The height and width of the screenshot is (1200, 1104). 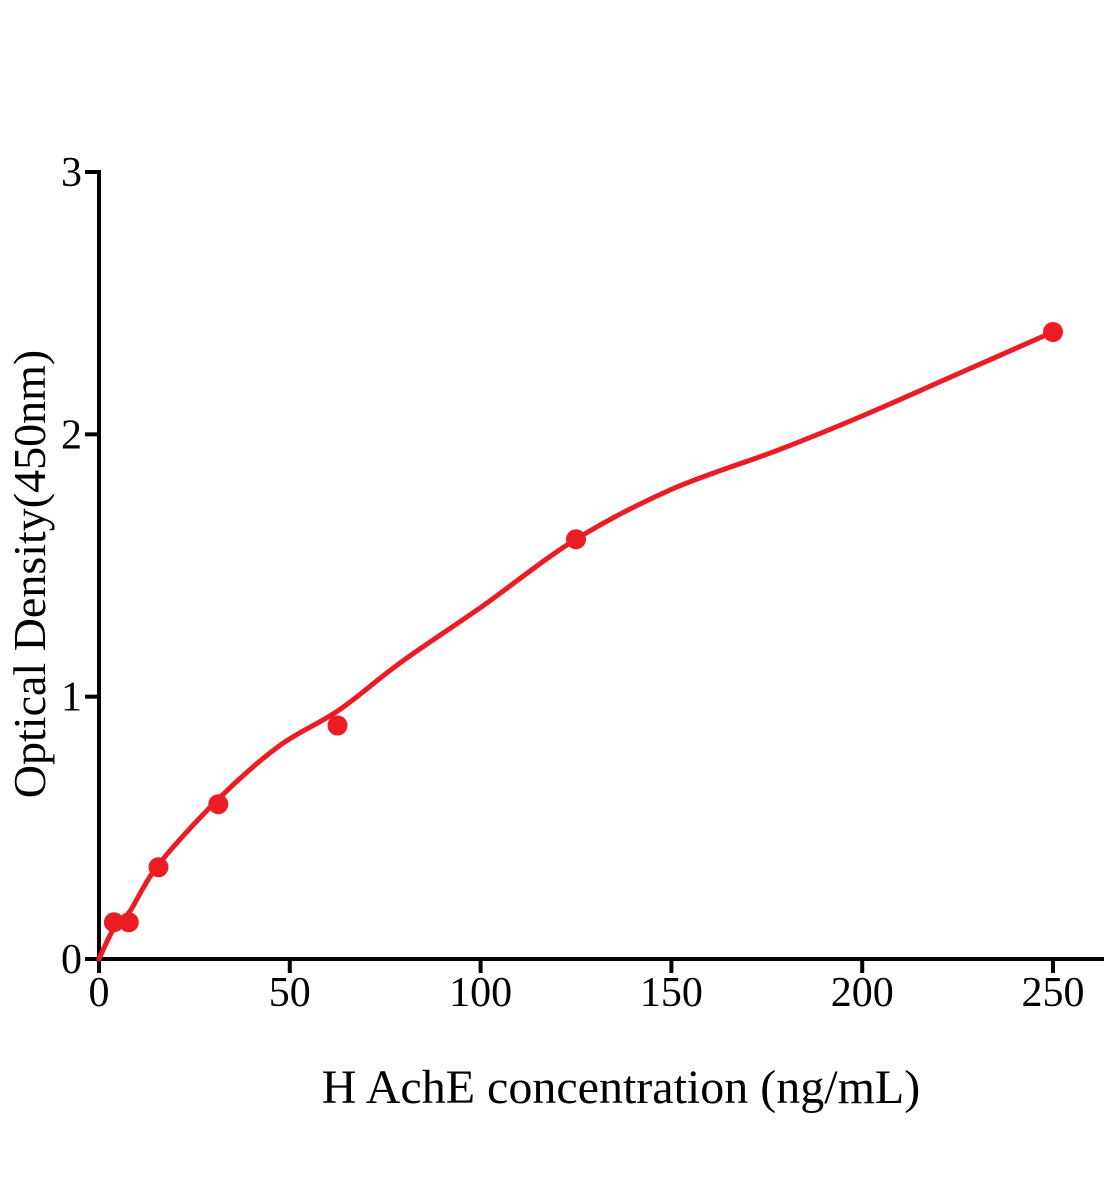 What do you see at coordinates (480, 993) in the screenshot?
I see `x-tick-label: 100` at bounding box center [480, 993].